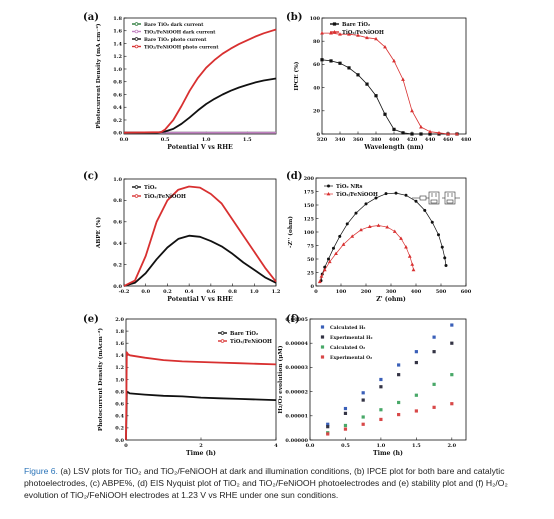 Image resolution: width=554 pixels, height=519 pixels. Describe the element at coordinates (124, 292) in the screenshot. I see `x-tick-label: -0.2` at that location.